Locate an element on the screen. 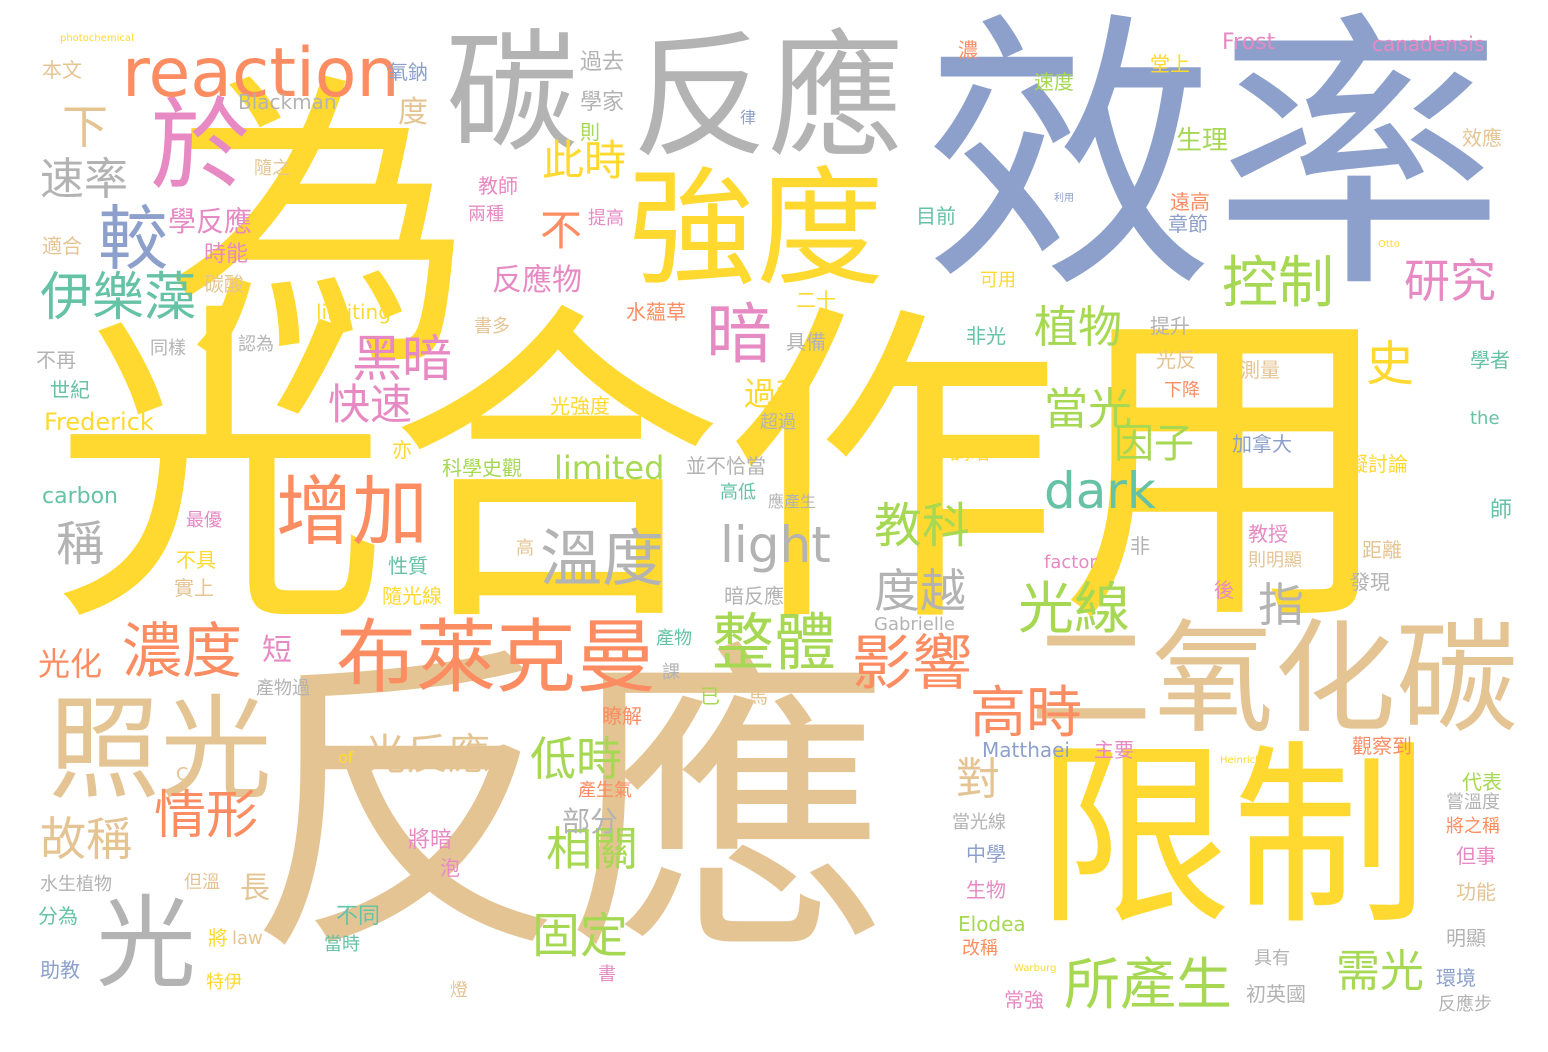 The width and height of the screenshot is (1548, 1052). word: Frost is located at coordinates (1249, 42).